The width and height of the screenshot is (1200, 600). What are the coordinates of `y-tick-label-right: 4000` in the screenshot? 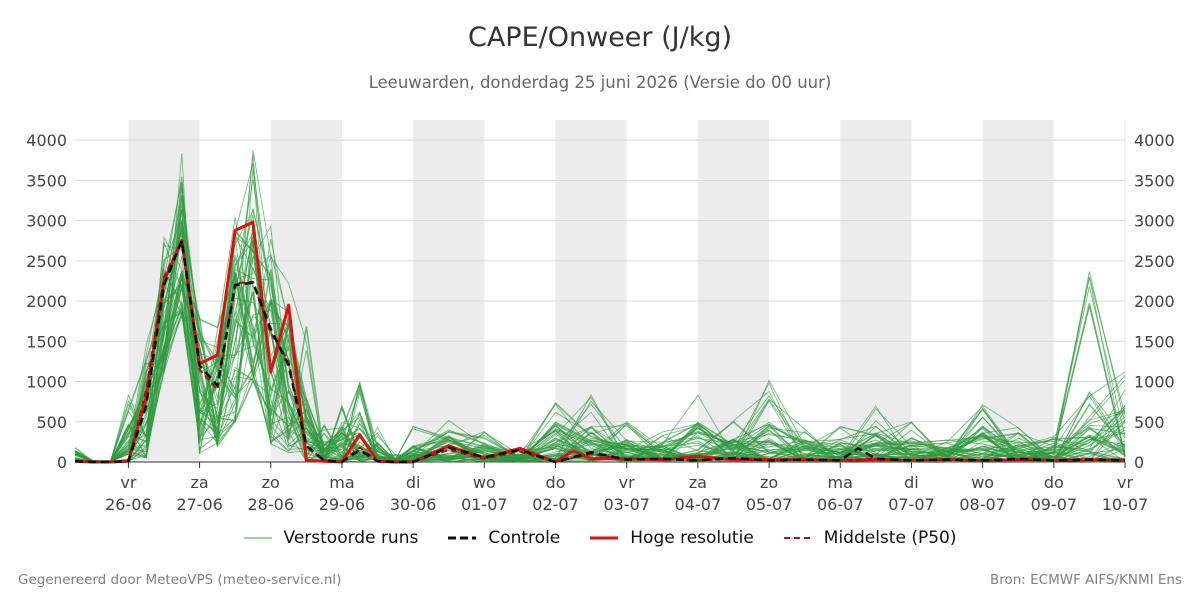 It's located at (1154, 140).